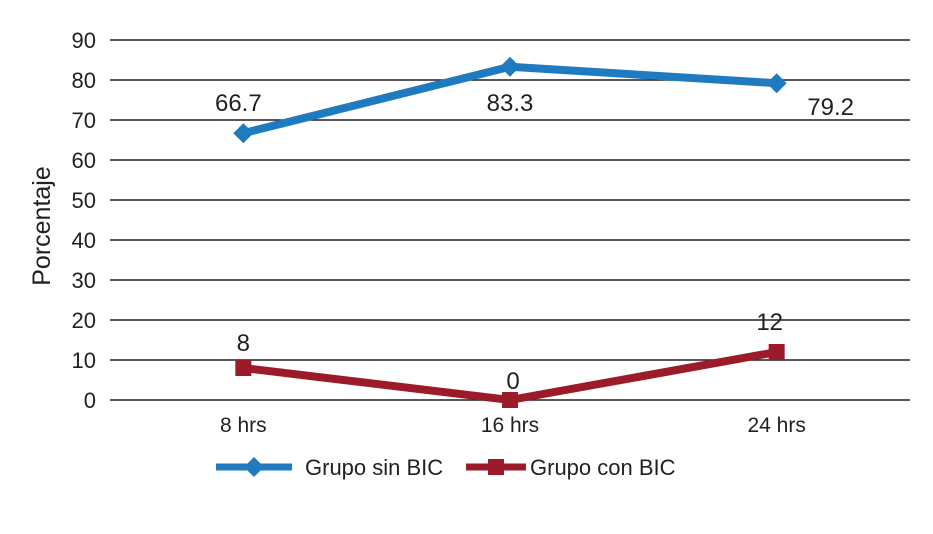 This screenshot has height=534, width=933. Describe the element at coordinates (84, 80) in the screenshot. I see `y-tick-label: 80` at that location.